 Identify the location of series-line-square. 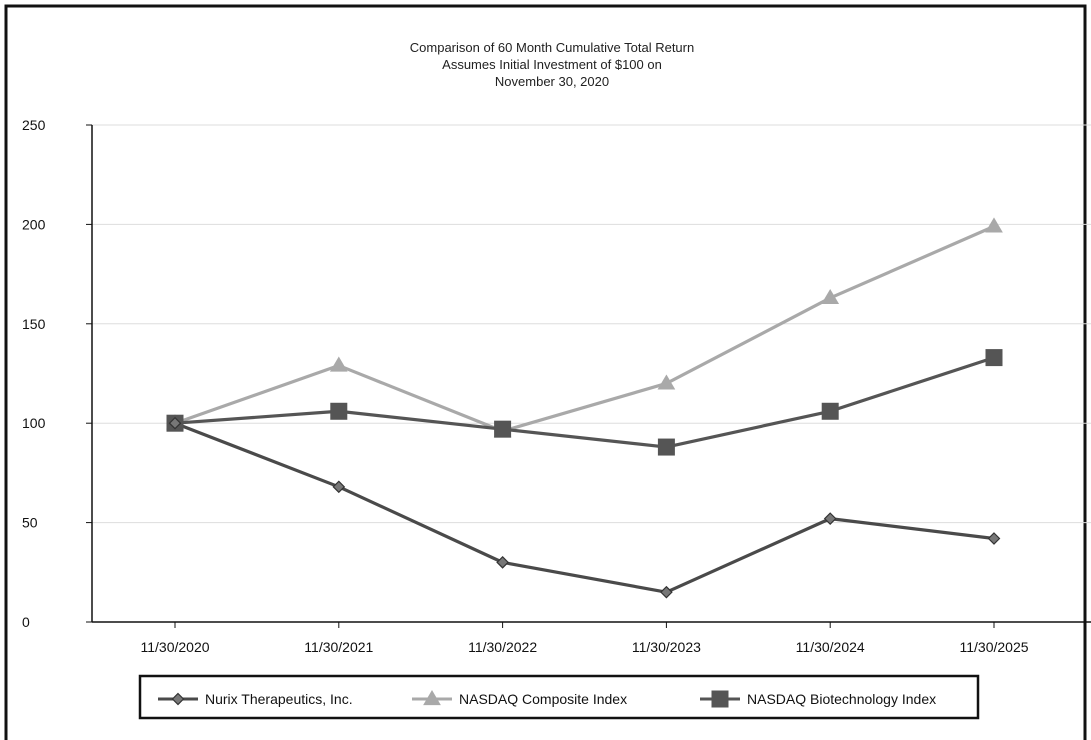
(584, 402).